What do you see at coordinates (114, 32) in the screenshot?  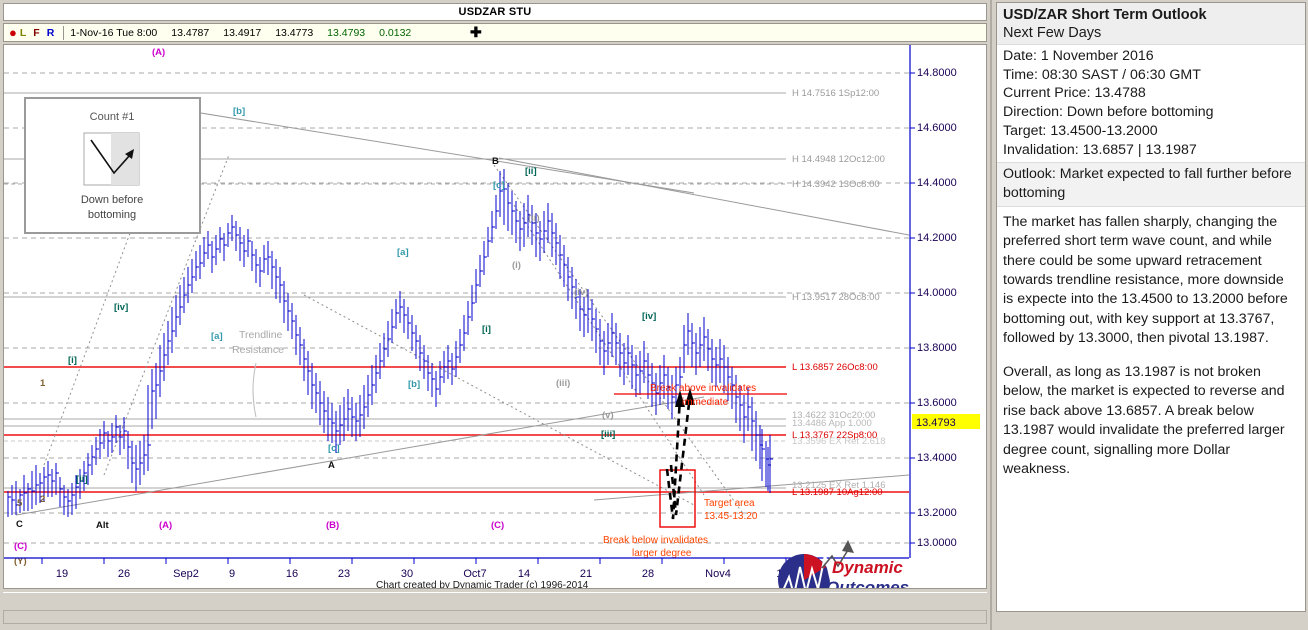 I see `quote-datetime: 1-Nov-16 Tue 8:00` at bounding box center [114, 32].